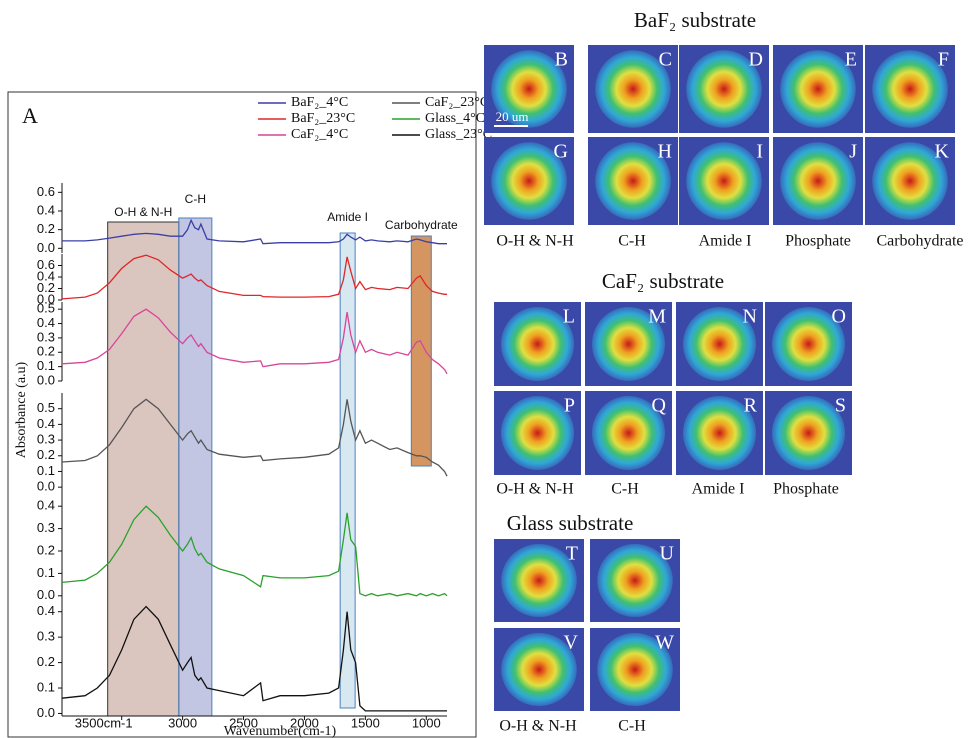  Describe the element at coordinates (319, 134) in the screenshot. I see `legend-label: CaF₂_4°C` at that location.